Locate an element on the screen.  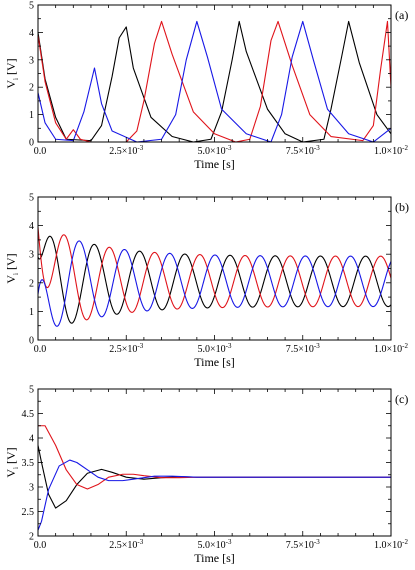
panel-label: (c) is located at coordinates (401, 399).